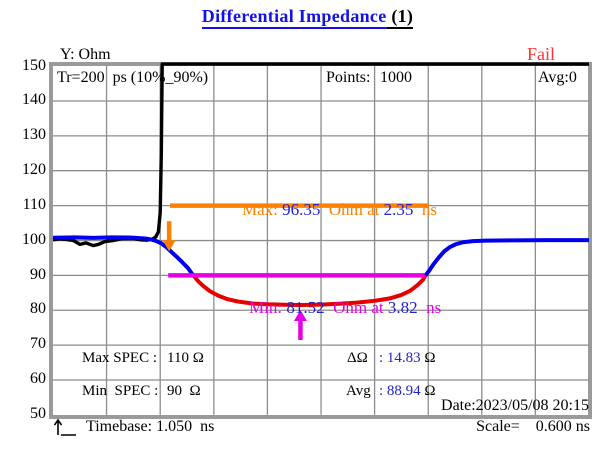 This screenshot has width=615, height=457. I want to click on page-title-index: (1), so click(400, 17).